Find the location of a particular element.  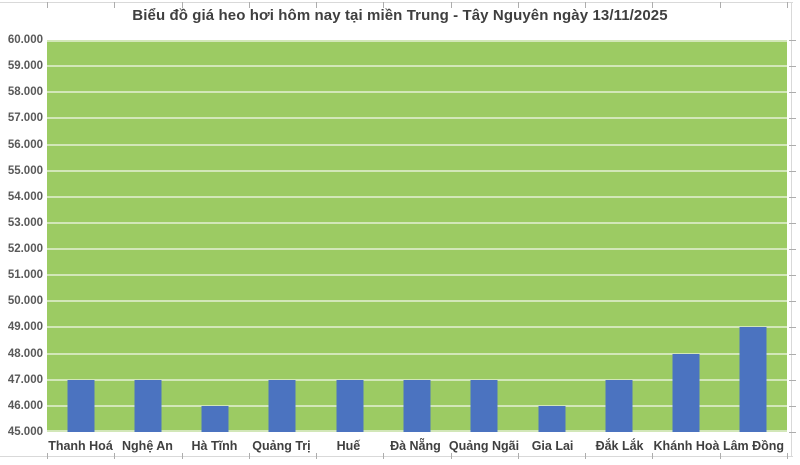

x-axis-label: Gia Lai is located at coordinates (552, 446).